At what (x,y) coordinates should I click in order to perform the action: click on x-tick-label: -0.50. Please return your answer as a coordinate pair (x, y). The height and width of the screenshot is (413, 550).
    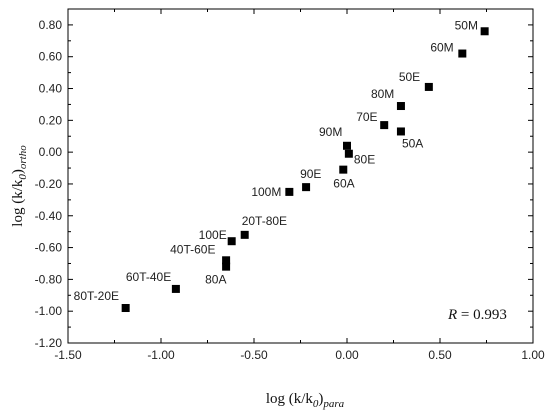
    Looking at the image, I should click on (254, 355).